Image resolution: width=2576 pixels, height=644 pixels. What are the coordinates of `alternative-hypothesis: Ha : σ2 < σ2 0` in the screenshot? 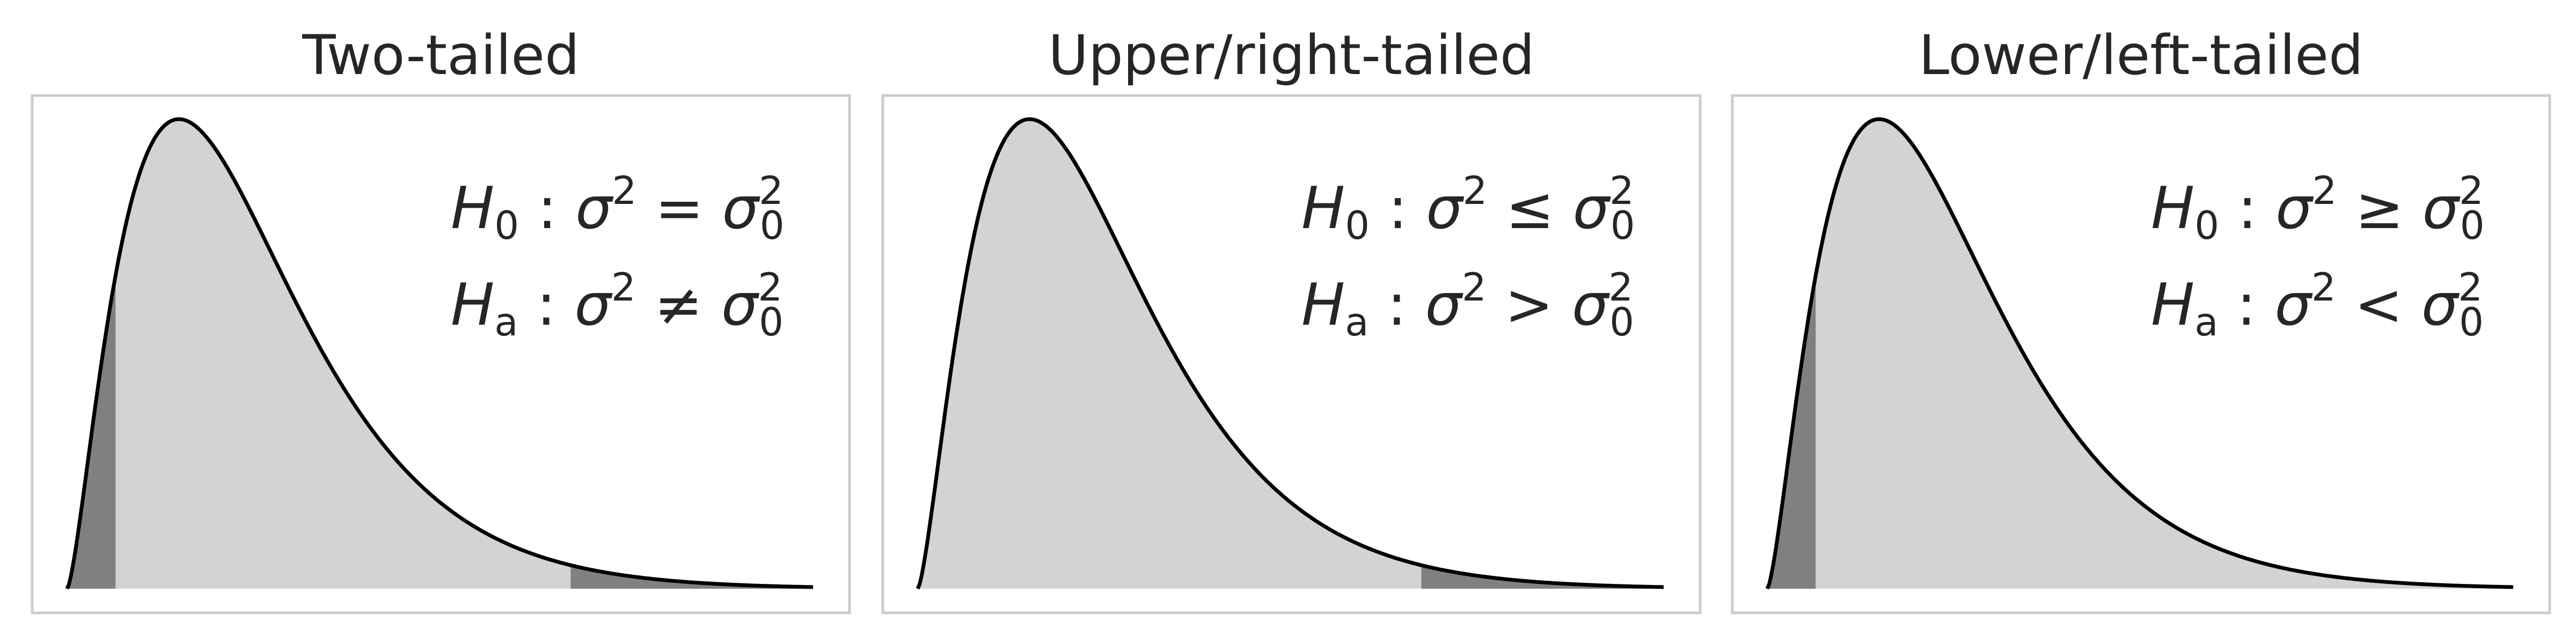 It's located at (2317, 305).